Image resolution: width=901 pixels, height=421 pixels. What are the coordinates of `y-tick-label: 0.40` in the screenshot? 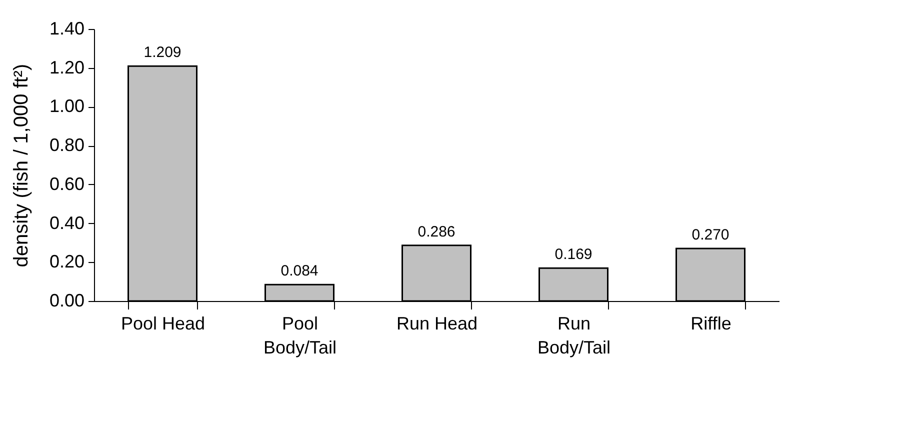 It's located at (66, 222).